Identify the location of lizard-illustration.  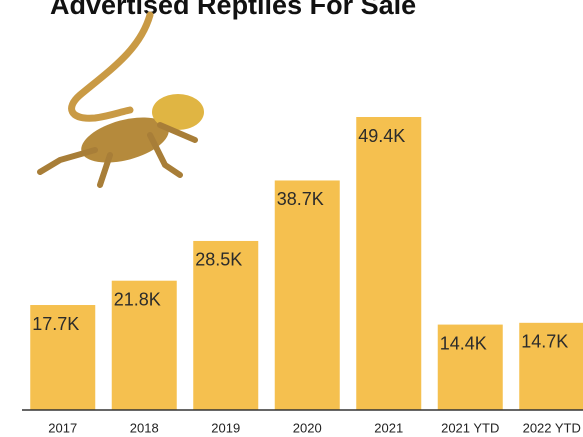
(120, 99).